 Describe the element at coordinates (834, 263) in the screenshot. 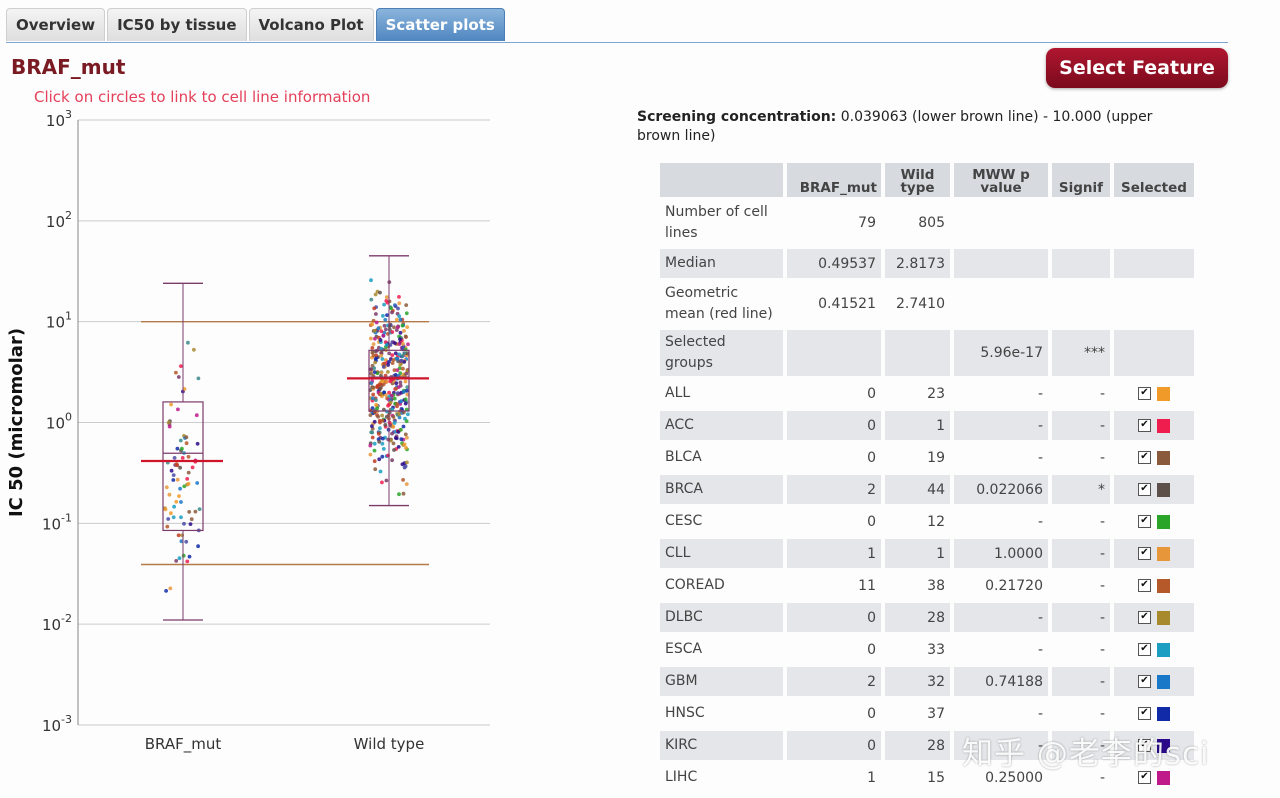

I see `braf-value: 0.49537` at that location.